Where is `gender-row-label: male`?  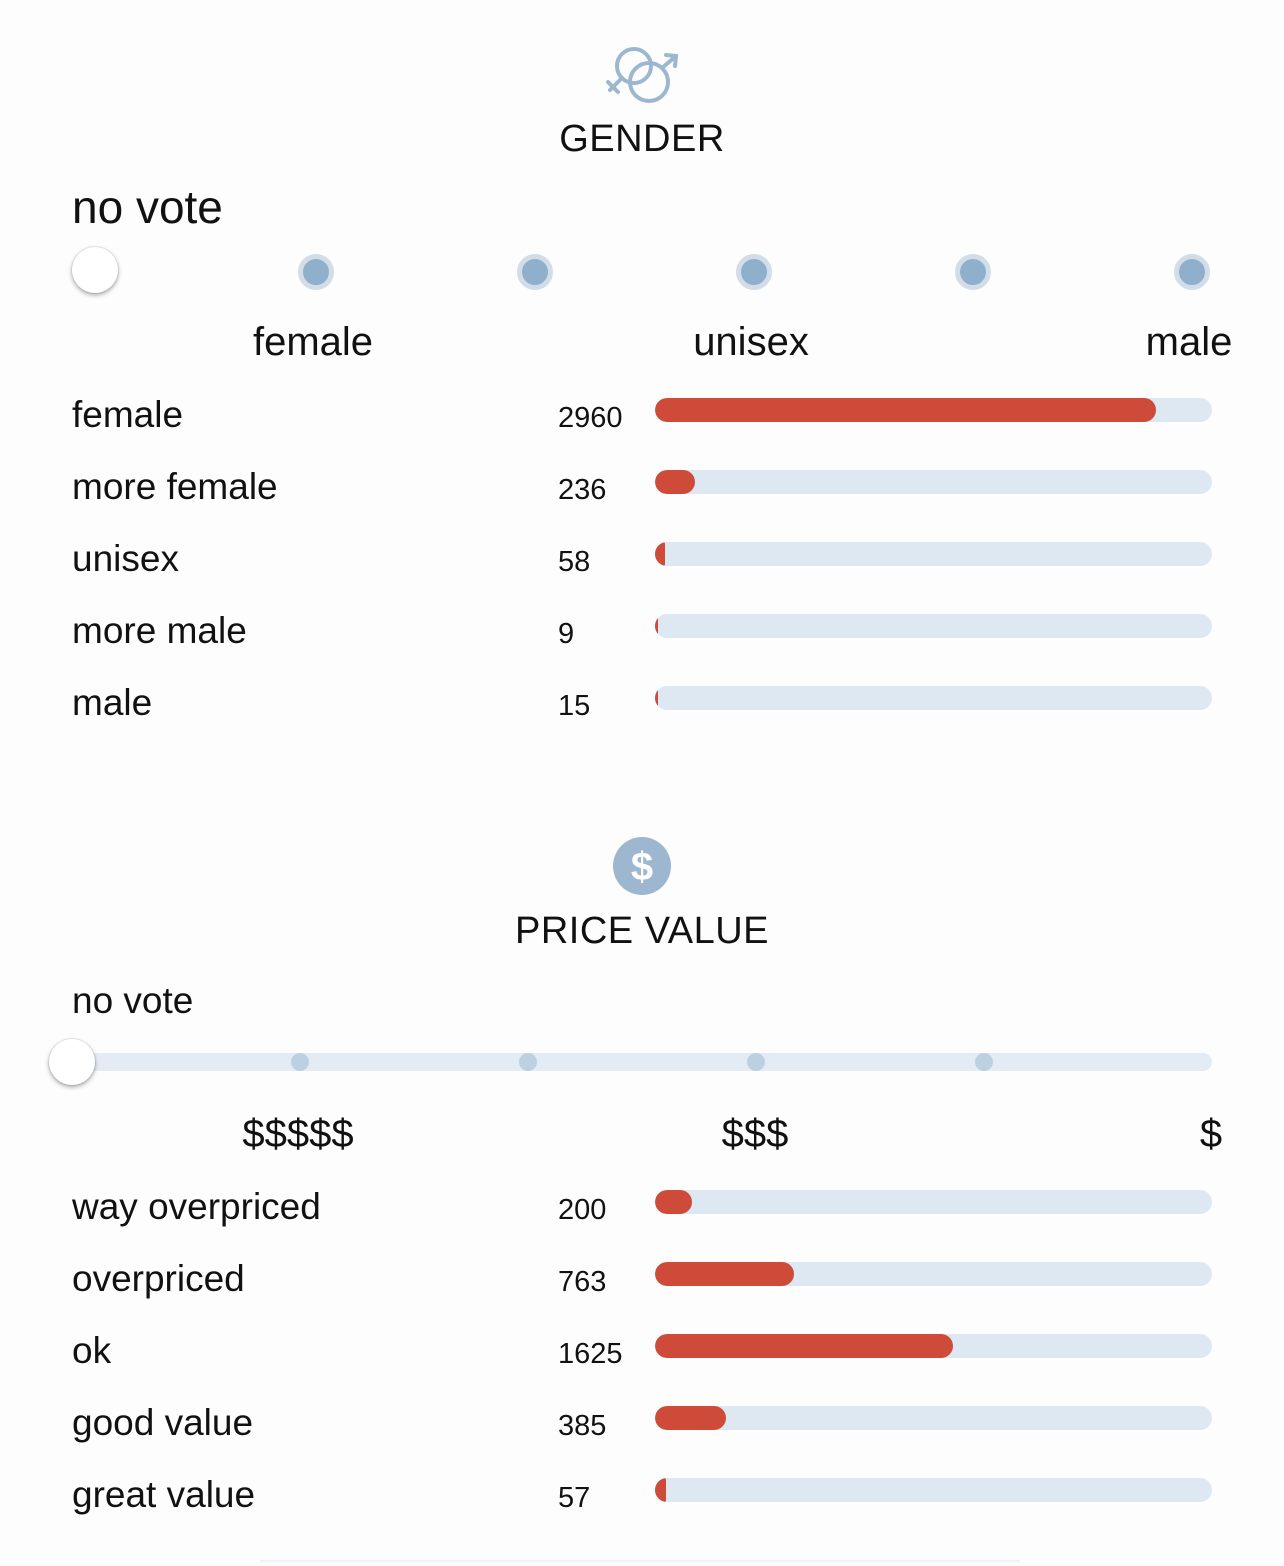 gender-row-label: male is located at coordinates (112, 702).